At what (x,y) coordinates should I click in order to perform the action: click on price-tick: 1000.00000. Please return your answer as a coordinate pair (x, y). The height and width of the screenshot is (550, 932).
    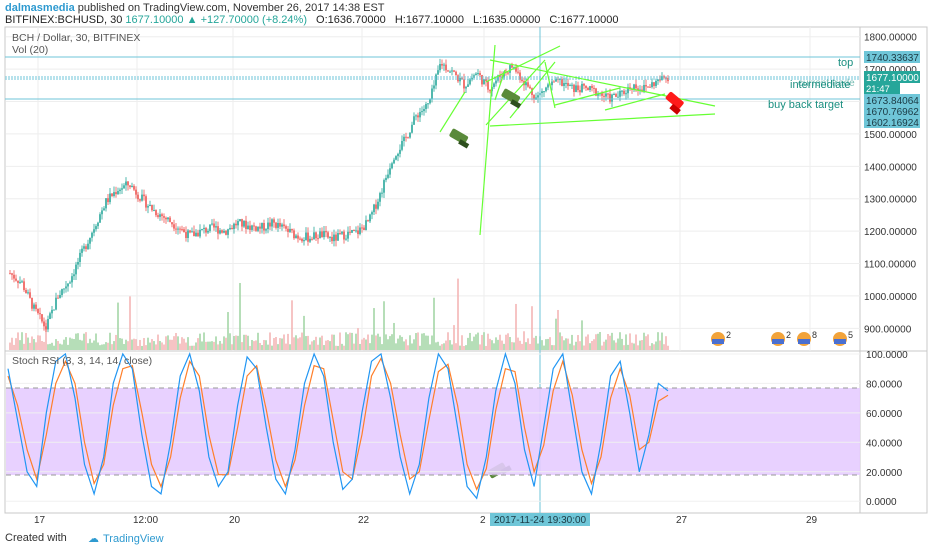
    Looking at the image, I should click on (890, 297).